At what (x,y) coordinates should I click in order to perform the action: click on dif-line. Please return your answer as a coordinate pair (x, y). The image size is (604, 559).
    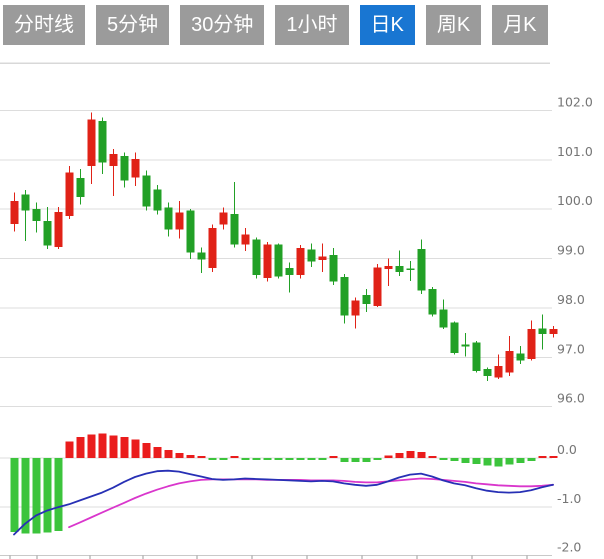
    Looking at the image, I should click on (283, 502).